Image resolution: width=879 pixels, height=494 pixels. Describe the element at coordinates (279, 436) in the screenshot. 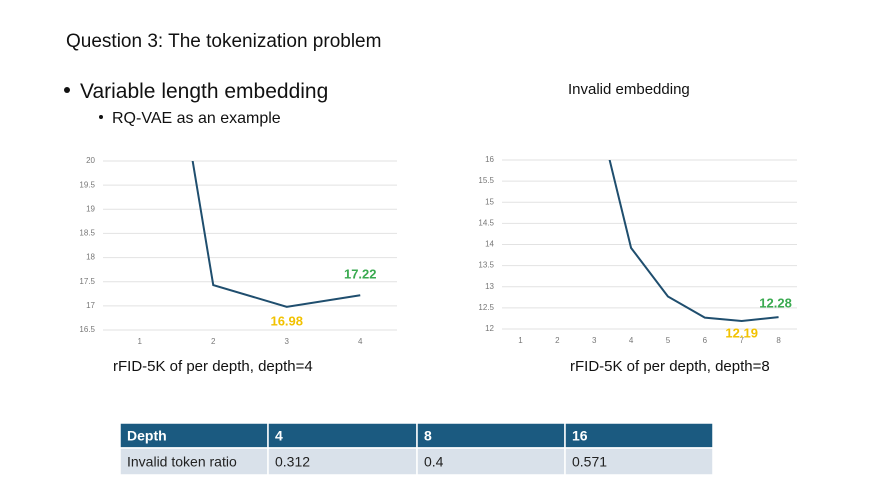

I see `header-text: 4` at that location.